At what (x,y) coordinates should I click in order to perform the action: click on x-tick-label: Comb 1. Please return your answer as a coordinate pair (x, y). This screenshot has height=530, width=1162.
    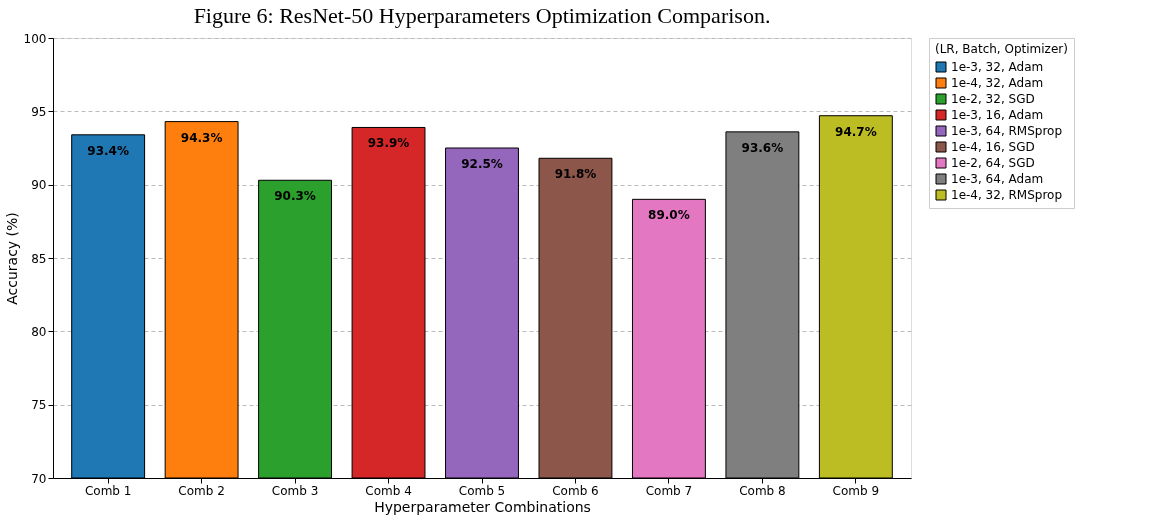
    Looking at the image, I should click on (108, 490).